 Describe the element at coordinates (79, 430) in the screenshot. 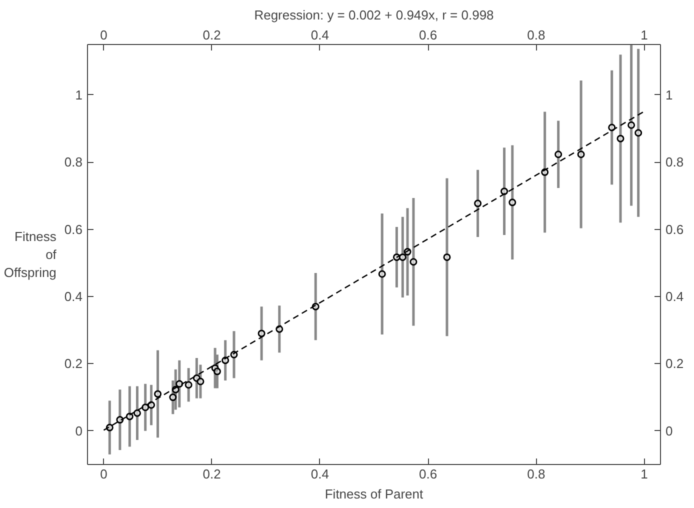

I see `y-tick-label: 0` at that location.